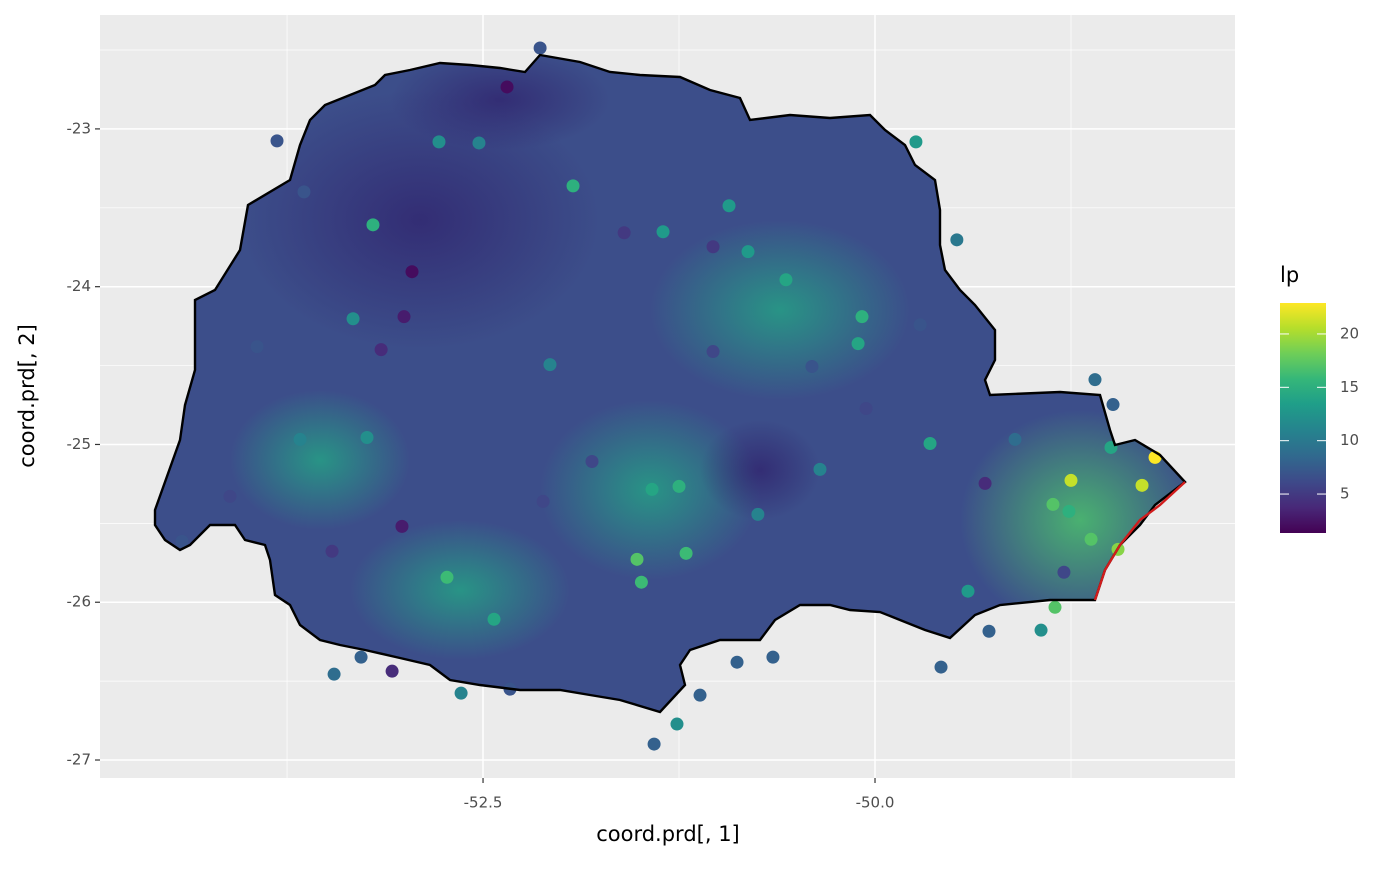 This screenshot has height=869, width=1400. I want to click on colorbar-tick-label: 20, so click(1349, 333).